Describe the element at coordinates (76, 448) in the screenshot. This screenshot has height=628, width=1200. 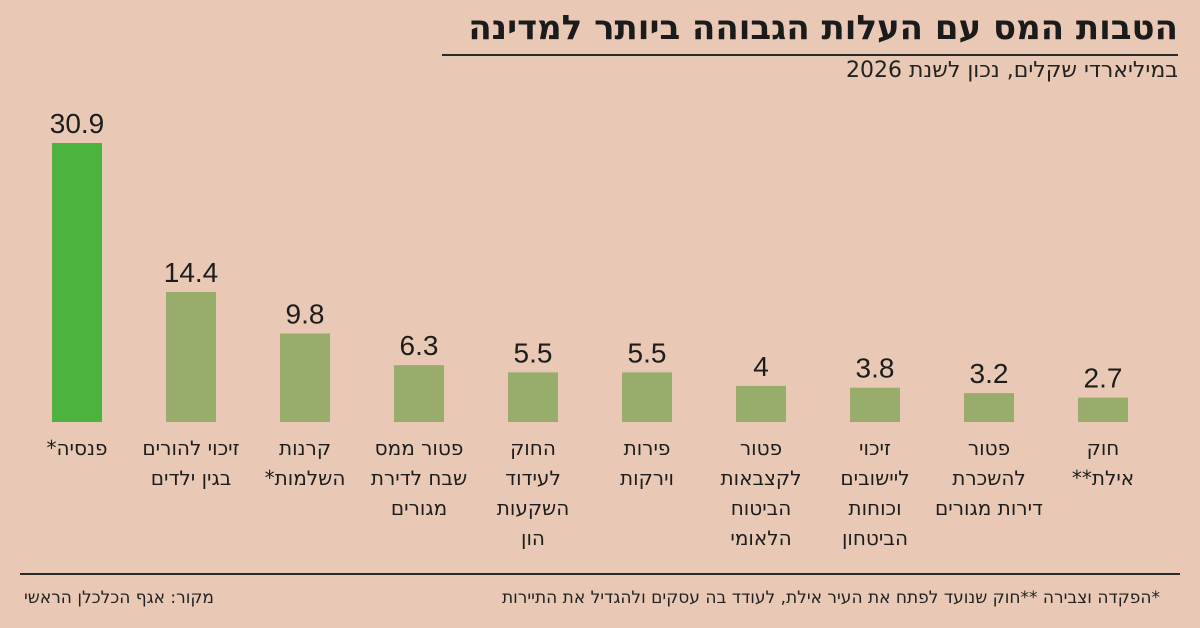
I see `category-label-1: פנסיה*` at that location.